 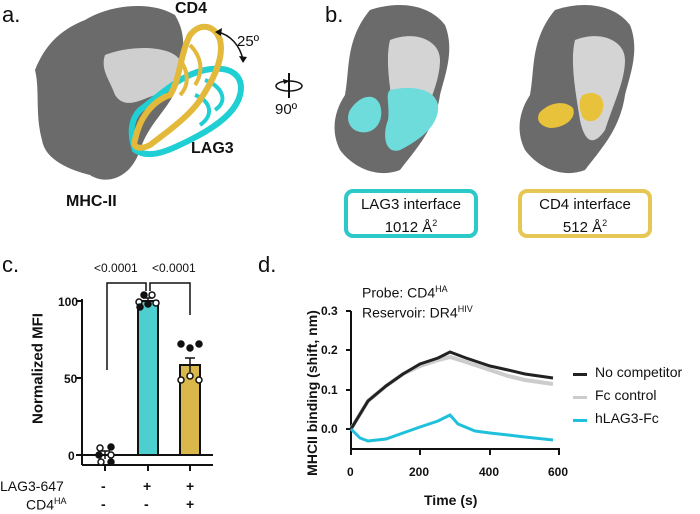 I want to click on panel-b-label: b., so click(x=334, y=14).